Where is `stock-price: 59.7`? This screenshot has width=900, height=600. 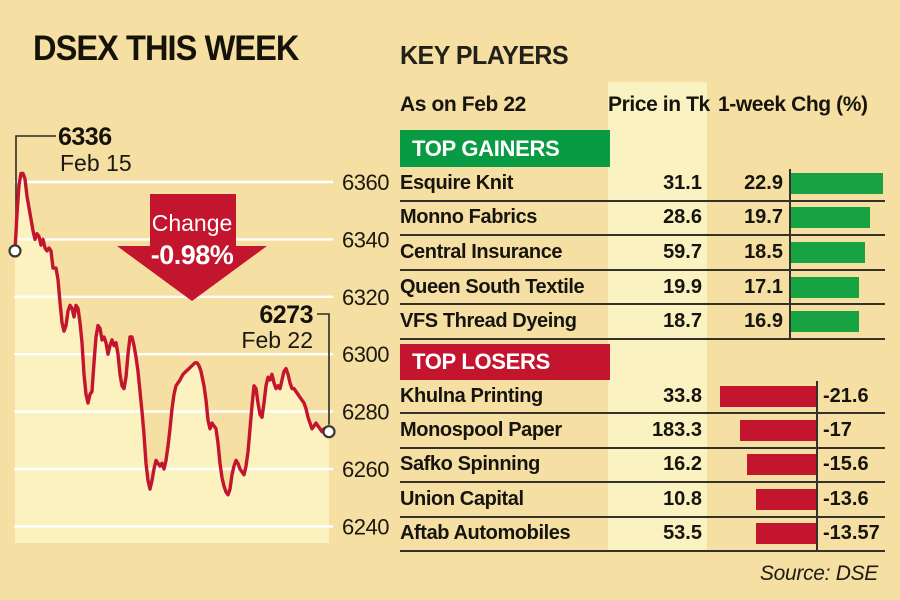
stock-price: 59.7 is located at coordinates (682, 251).